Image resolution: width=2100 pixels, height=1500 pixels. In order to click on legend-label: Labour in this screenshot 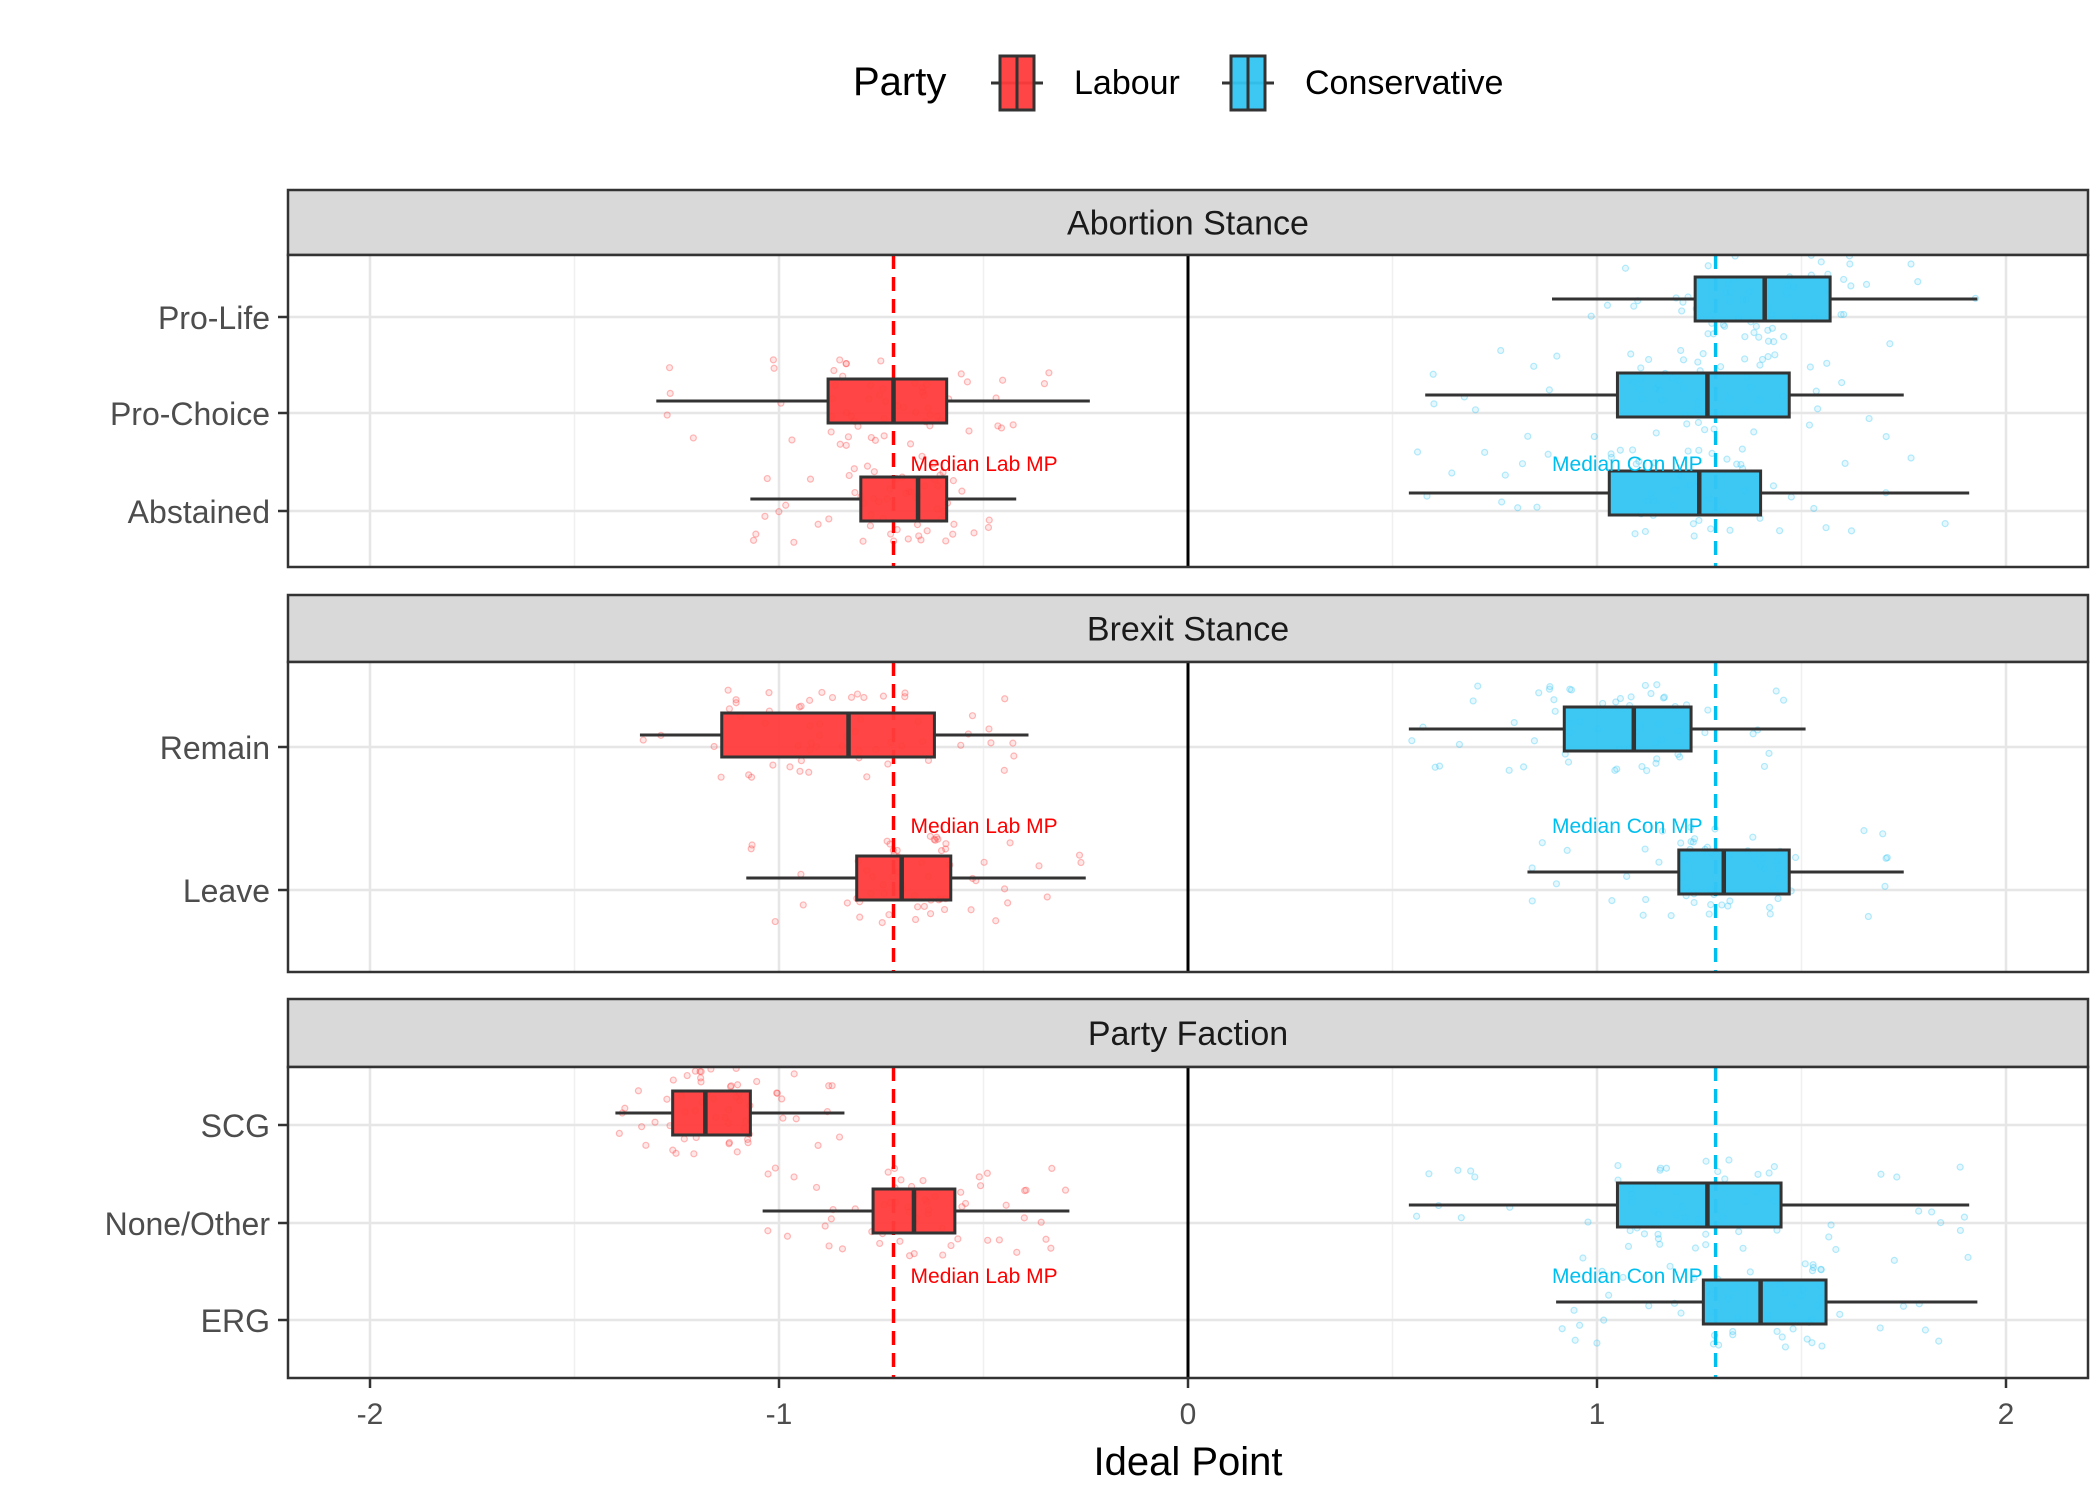, I will do `click(1127, 83)`.